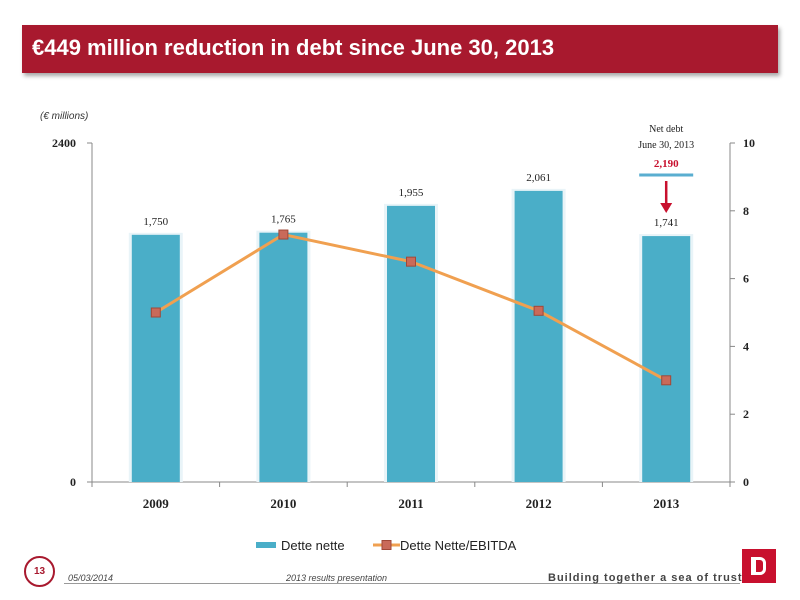  What do you see at coordinates (666, 380) in the screenshot?
I see `line-point-2013` at bounding box center [666, 380].